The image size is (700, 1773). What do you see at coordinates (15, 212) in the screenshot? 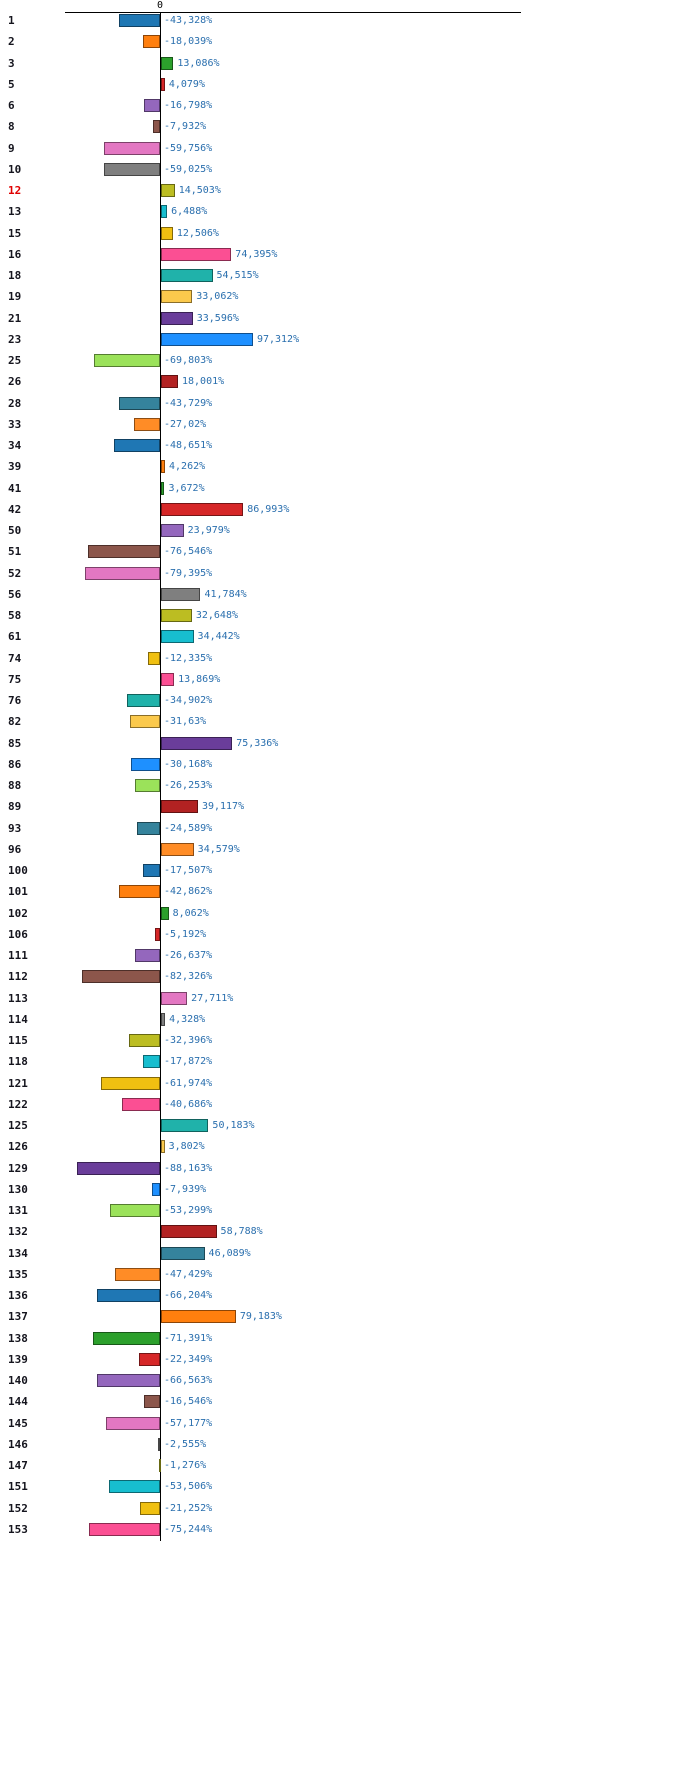
I see `category-label: 13` at bounding box center [15, 212].